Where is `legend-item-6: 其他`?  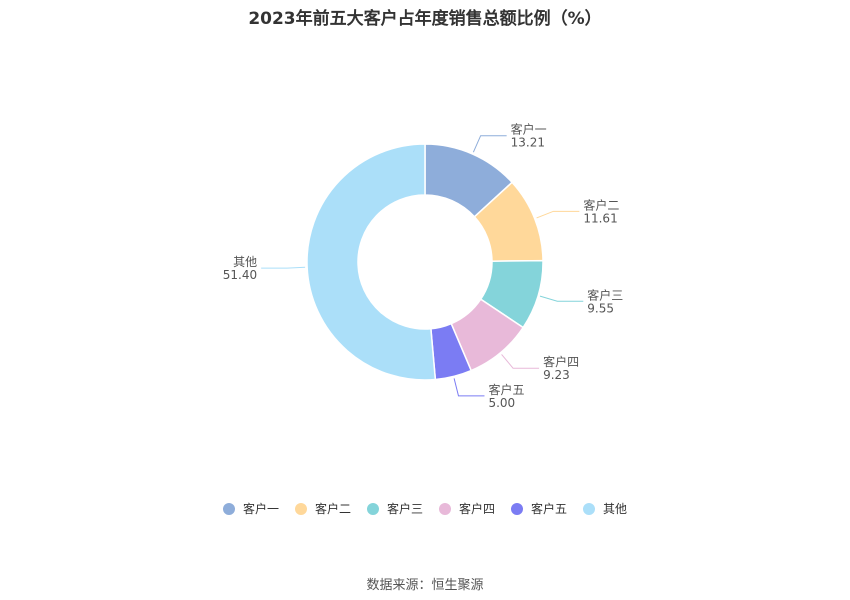
legend-item-6: 其他 is located at coordinates (605, 508).